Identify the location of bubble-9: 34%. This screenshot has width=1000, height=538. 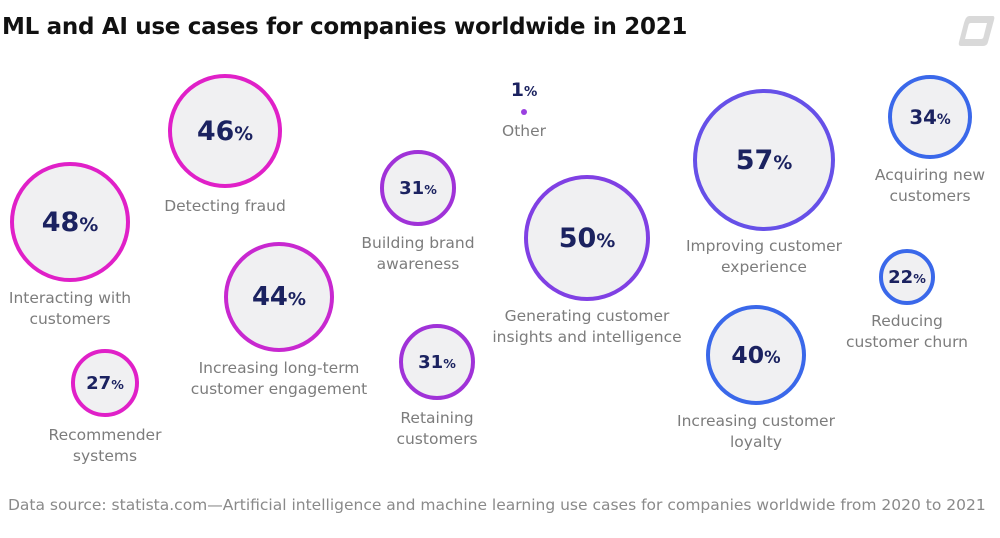
(930, 117).